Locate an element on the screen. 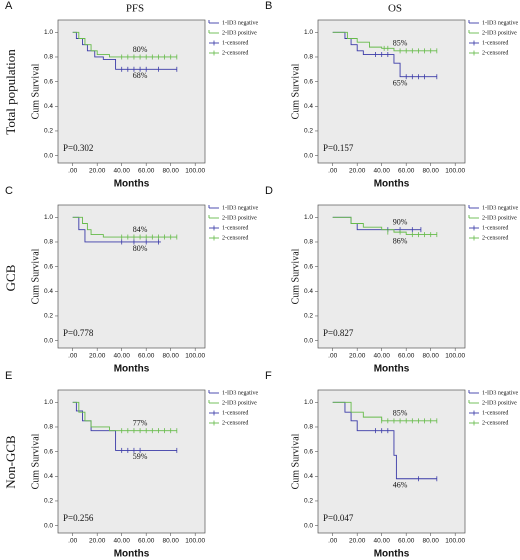 The width and height of the screenshot is (520, 560). p-value: P=0.827 is located at coordinates (338, 333).